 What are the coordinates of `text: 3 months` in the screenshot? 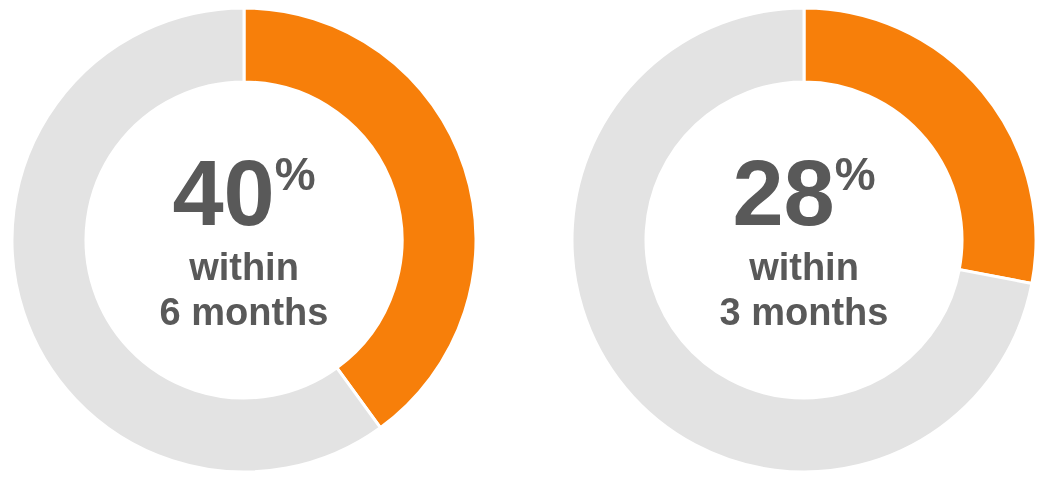 It's located at (804, 312).